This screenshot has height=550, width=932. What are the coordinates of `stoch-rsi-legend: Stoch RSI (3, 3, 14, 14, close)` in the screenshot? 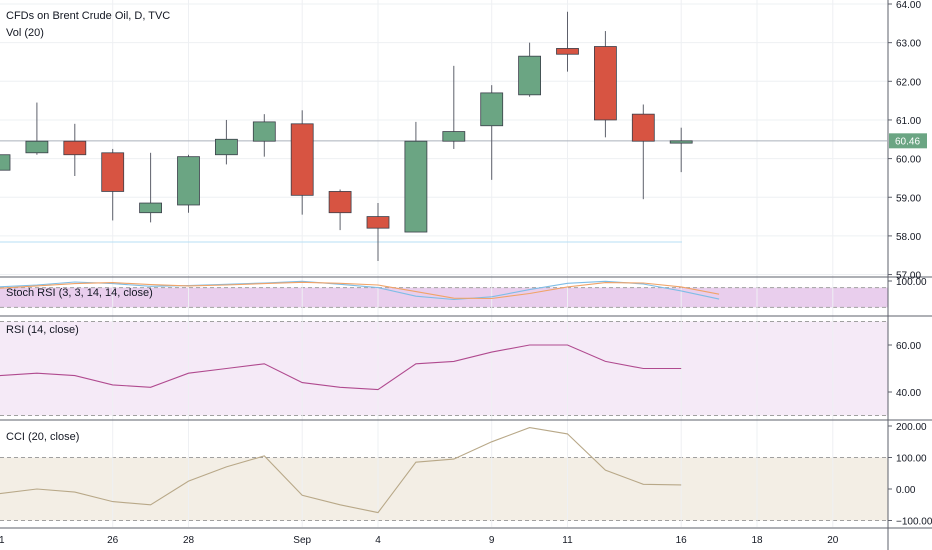 It's located at (79, 293).